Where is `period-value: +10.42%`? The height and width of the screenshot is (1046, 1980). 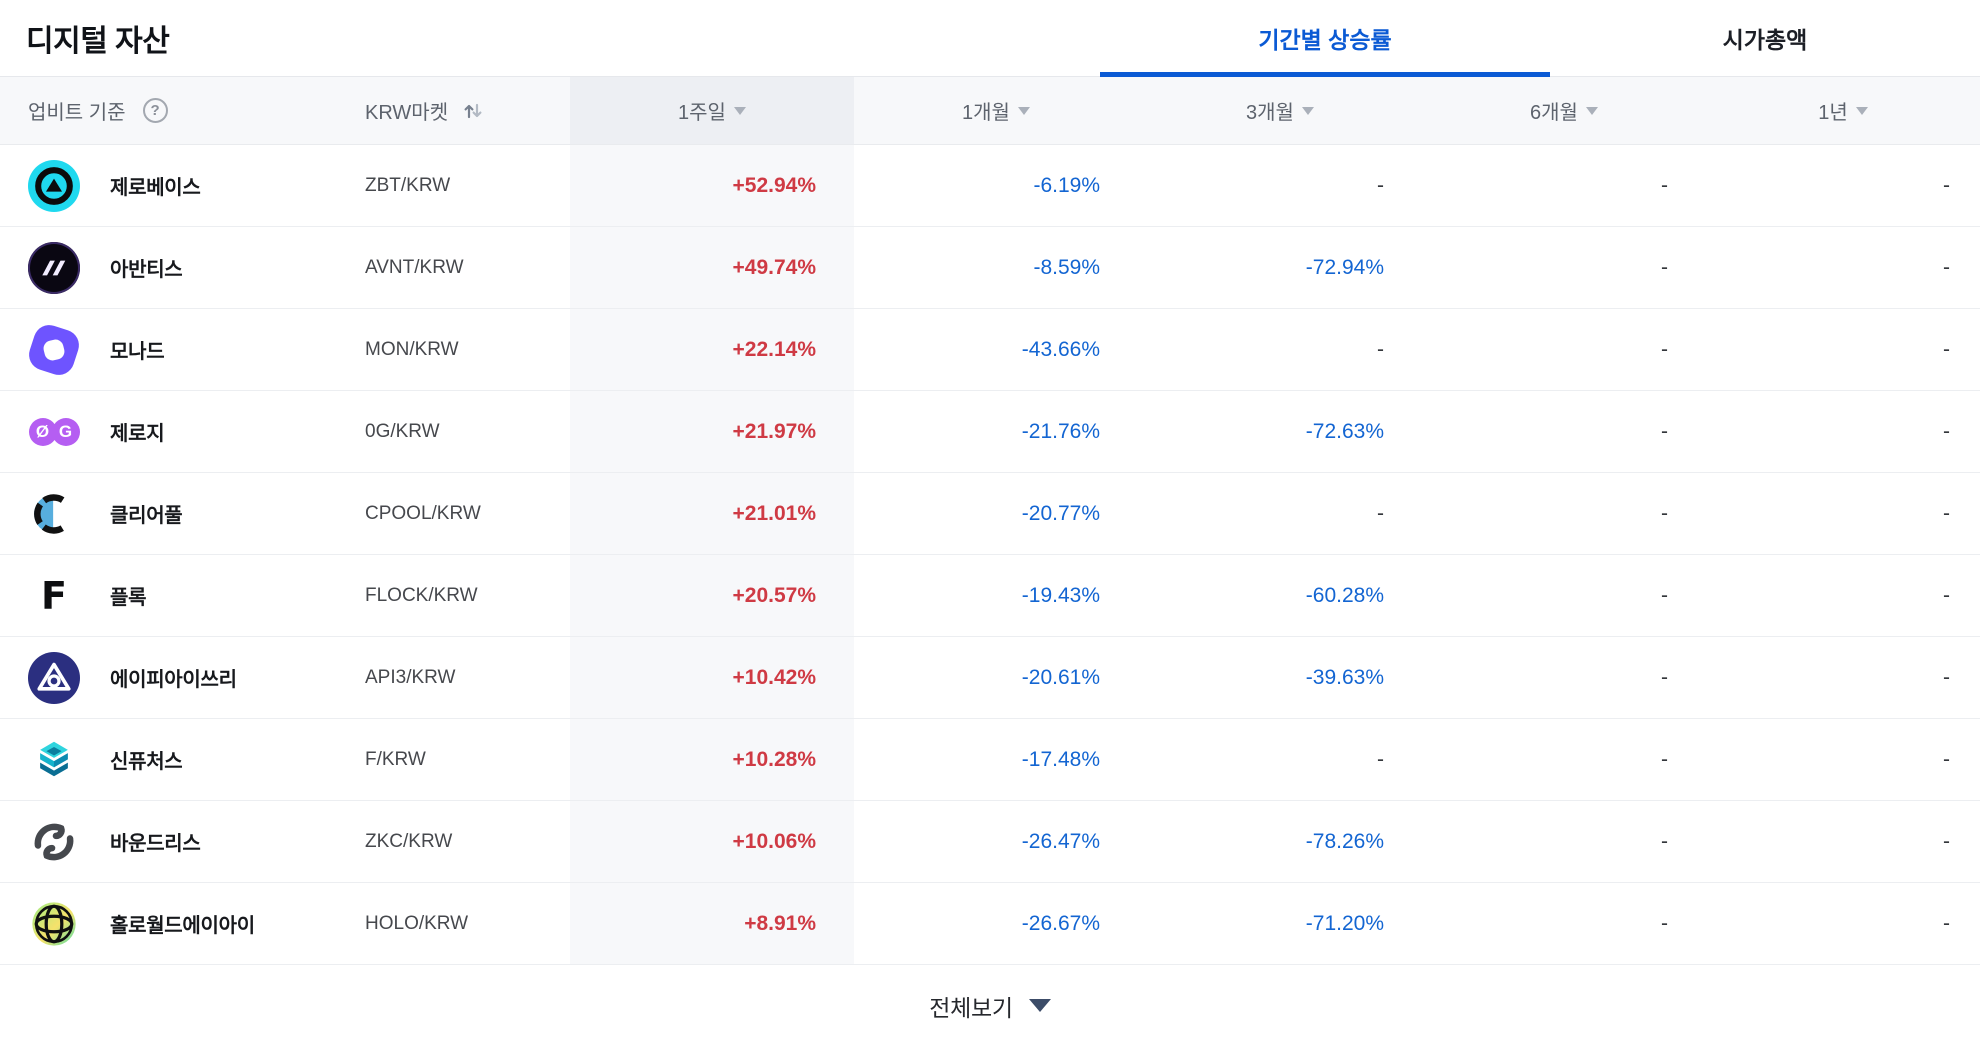 period-value: +10.42% is located at coordinates (712, 677).